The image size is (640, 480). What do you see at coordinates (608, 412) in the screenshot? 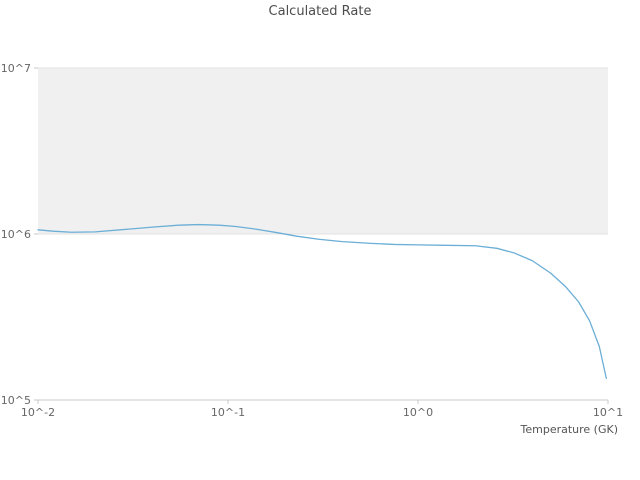
I see `x-tick-label: 10^1` at bounding box center [608, 412].